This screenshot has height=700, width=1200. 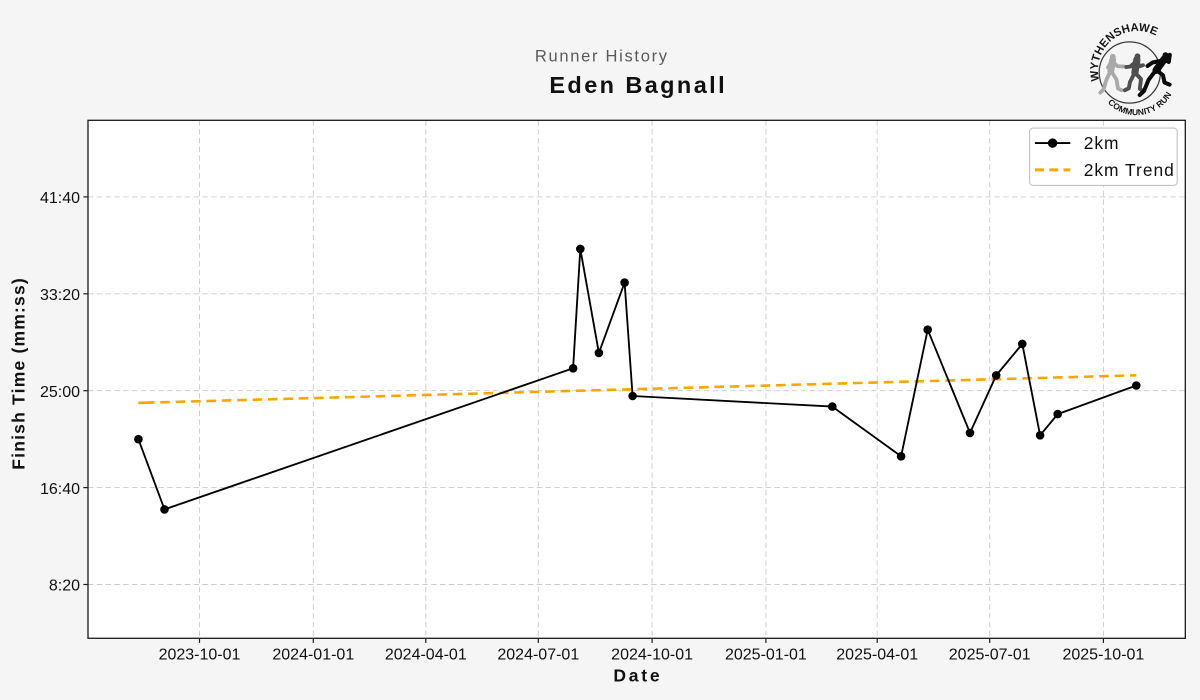 I want to click on svg-text: 2025-10-01, so click(x=1103, y=654).